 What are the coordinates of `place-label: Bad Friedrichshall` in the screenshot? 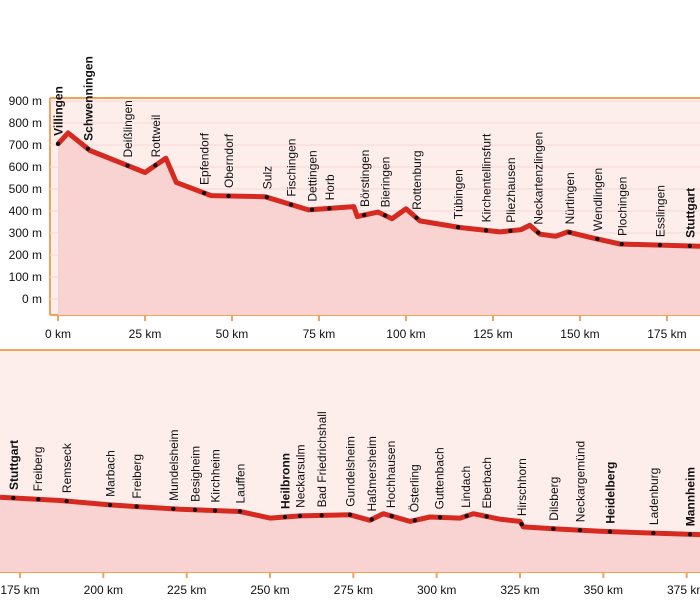 It's located at (322, 459).